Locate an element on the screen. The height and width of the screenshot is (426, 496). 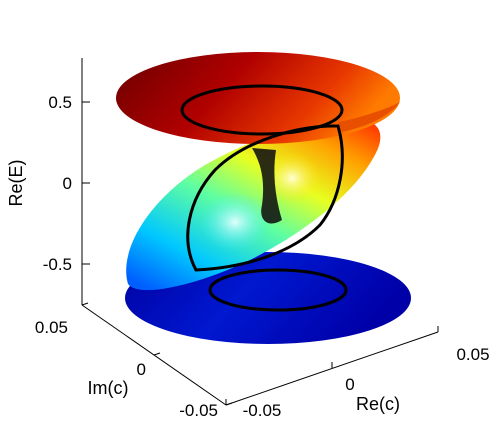
x-axis-label: Re(c) is located at coordinates (378, 404).